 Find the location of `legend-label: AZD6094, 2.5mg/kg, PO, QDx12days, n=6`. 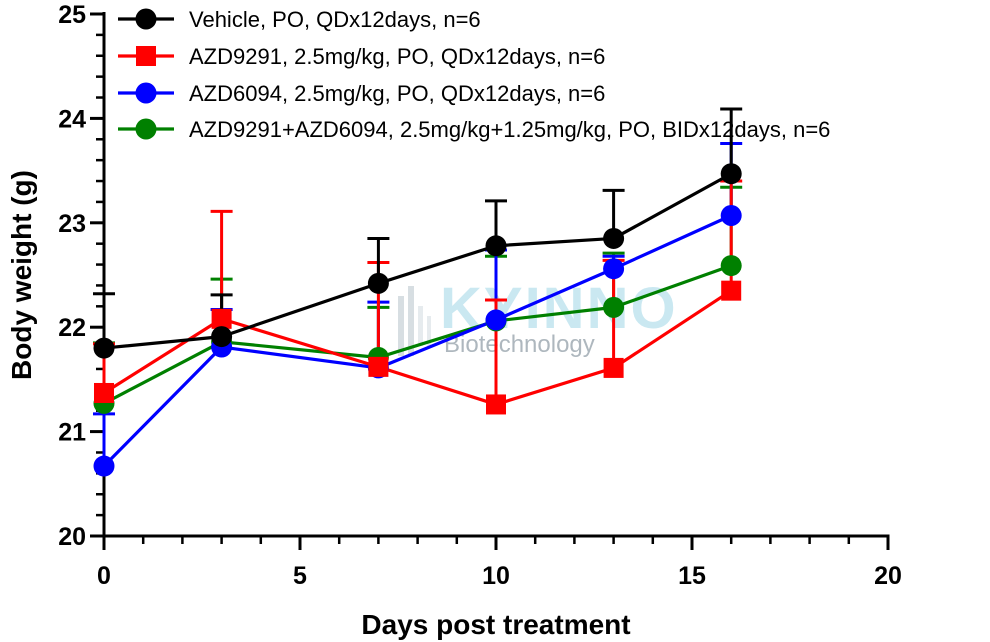

legend-label: AZD6094, 2.5mg/kg, PO, QDx12days, n=6 is located at coordinates (397, 93).